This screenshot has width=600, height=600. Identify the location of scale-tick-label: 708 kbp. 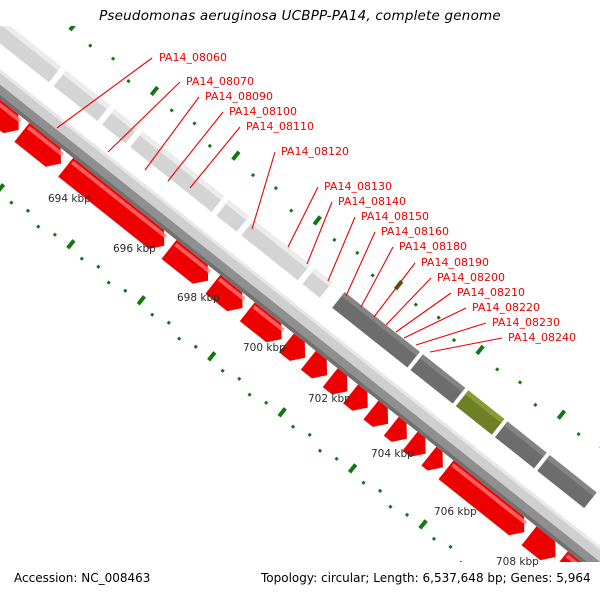
(517, 562).